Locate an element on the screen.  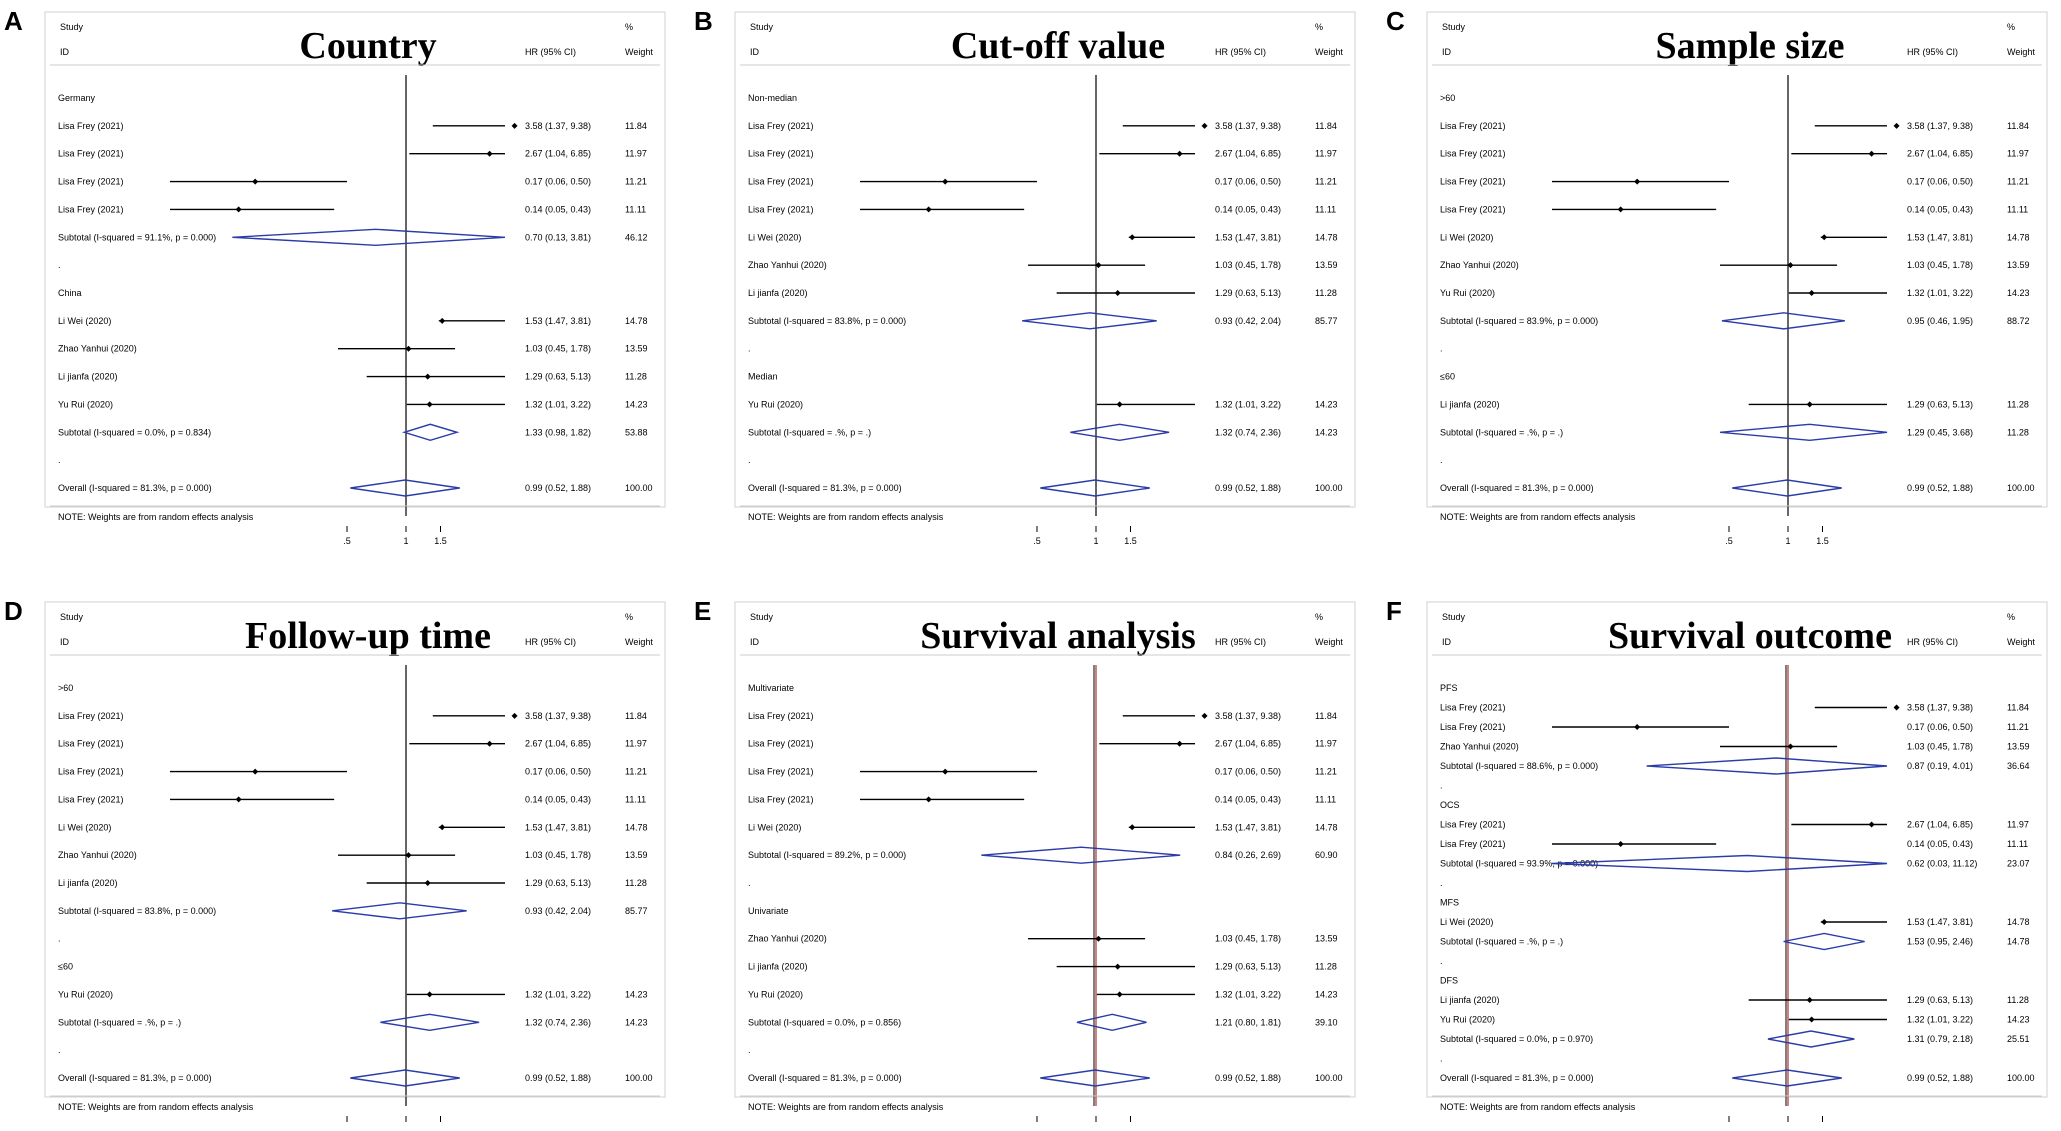
row-label: Subtotal (I-squared = .%, p = .) is located at coordinates (1501, 942).